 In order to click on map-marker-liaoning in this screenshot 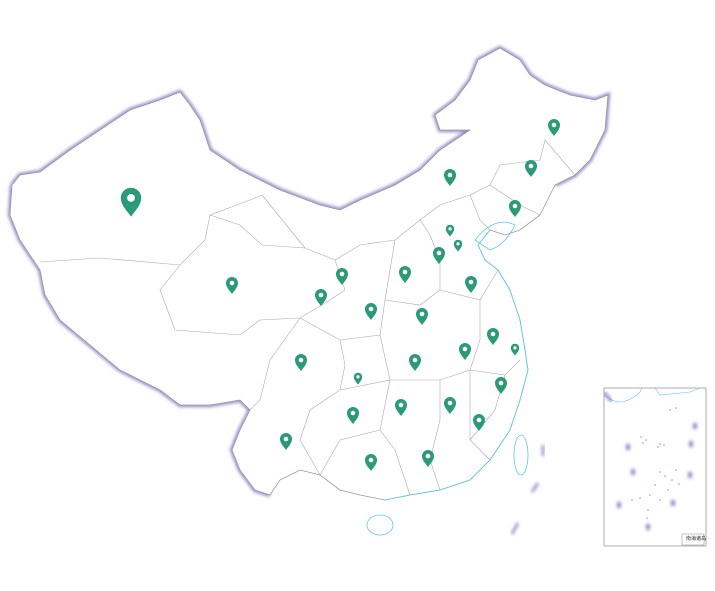, I will do `click(515, 208)`.